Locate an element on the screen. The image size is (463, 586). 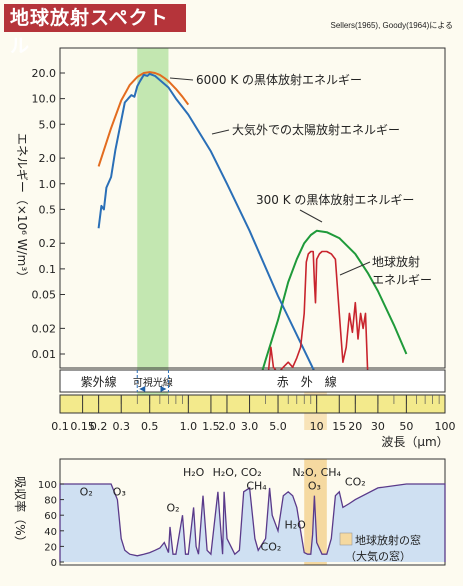
legend-label: 地球放射の窓 is located at coordinates (388, 540).